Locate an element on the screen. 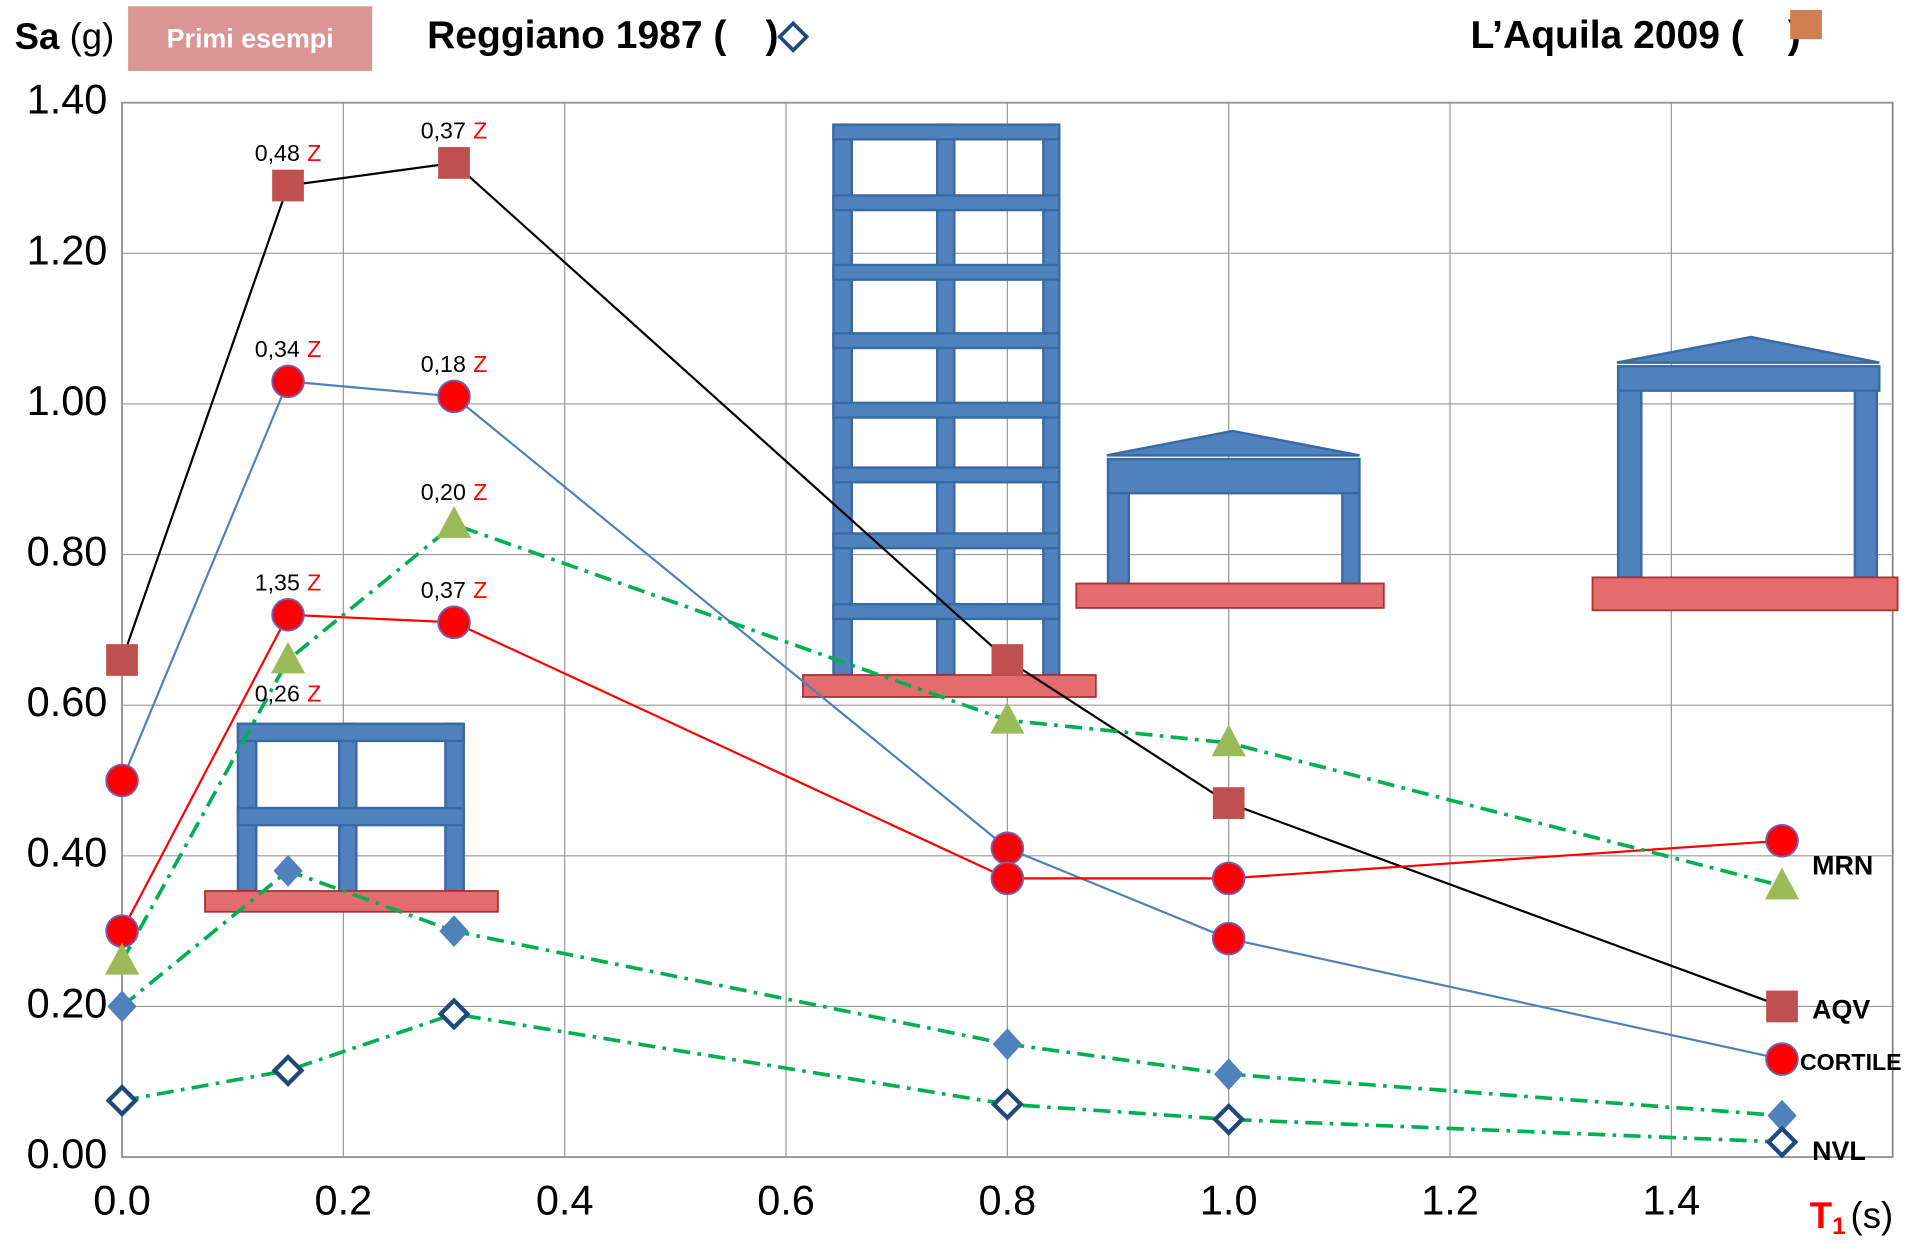 The image size is (1911, 1244). series-label: NVL is located at coordinates (1839, 1151).